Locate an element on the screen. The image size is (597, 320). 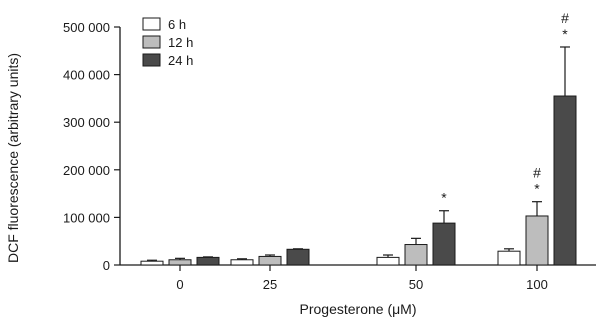
legend-label: 24 h is located at coordinates (180, 60).